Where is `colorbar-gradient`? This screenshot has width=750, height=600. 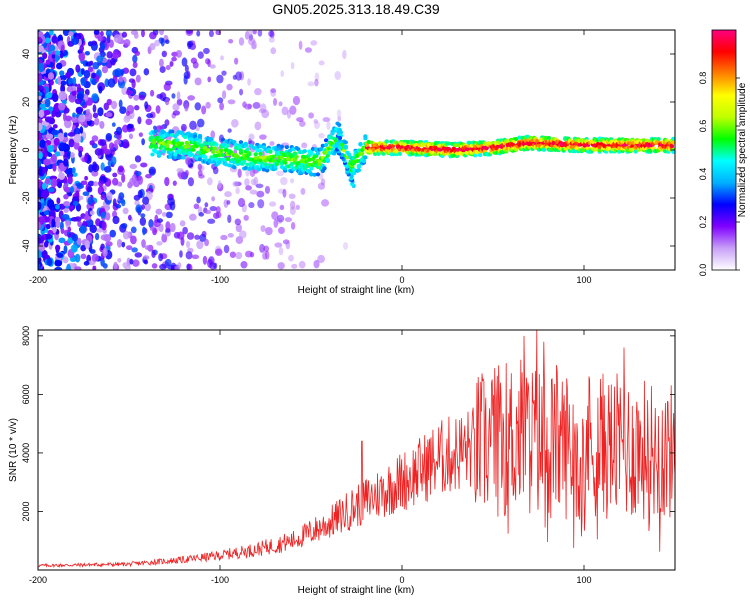
colorbar-gradient is located at coordinates (724, 150).